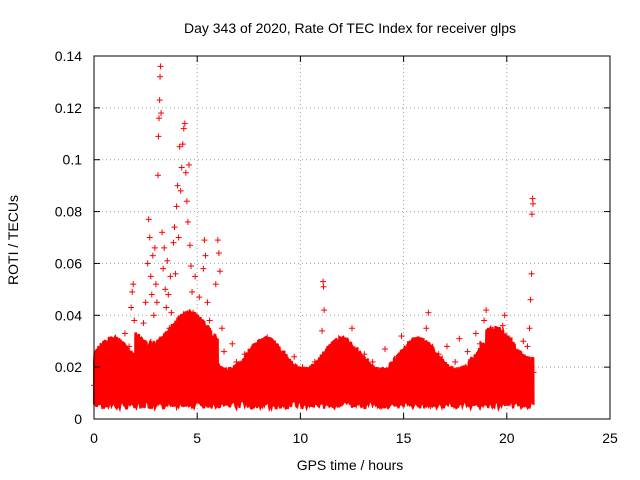 The height and width of the screenshot is (480, 640). What do you see at coordinates (301, 438) in the screenshot?
I see `x-tick-label: 10` at bounding box center [301, 438].